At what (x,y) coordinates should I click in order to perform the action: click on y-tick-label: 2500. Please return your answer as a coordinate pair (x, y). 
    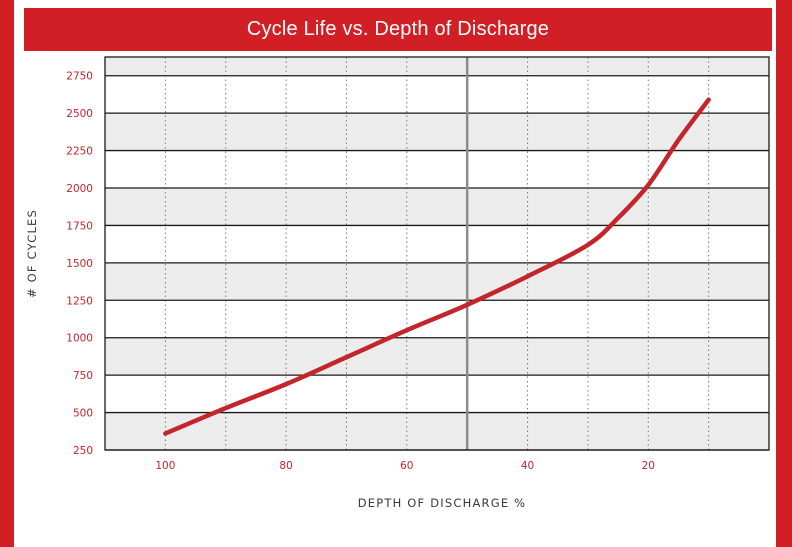
    Looking at the image, I should click on (79, 114).